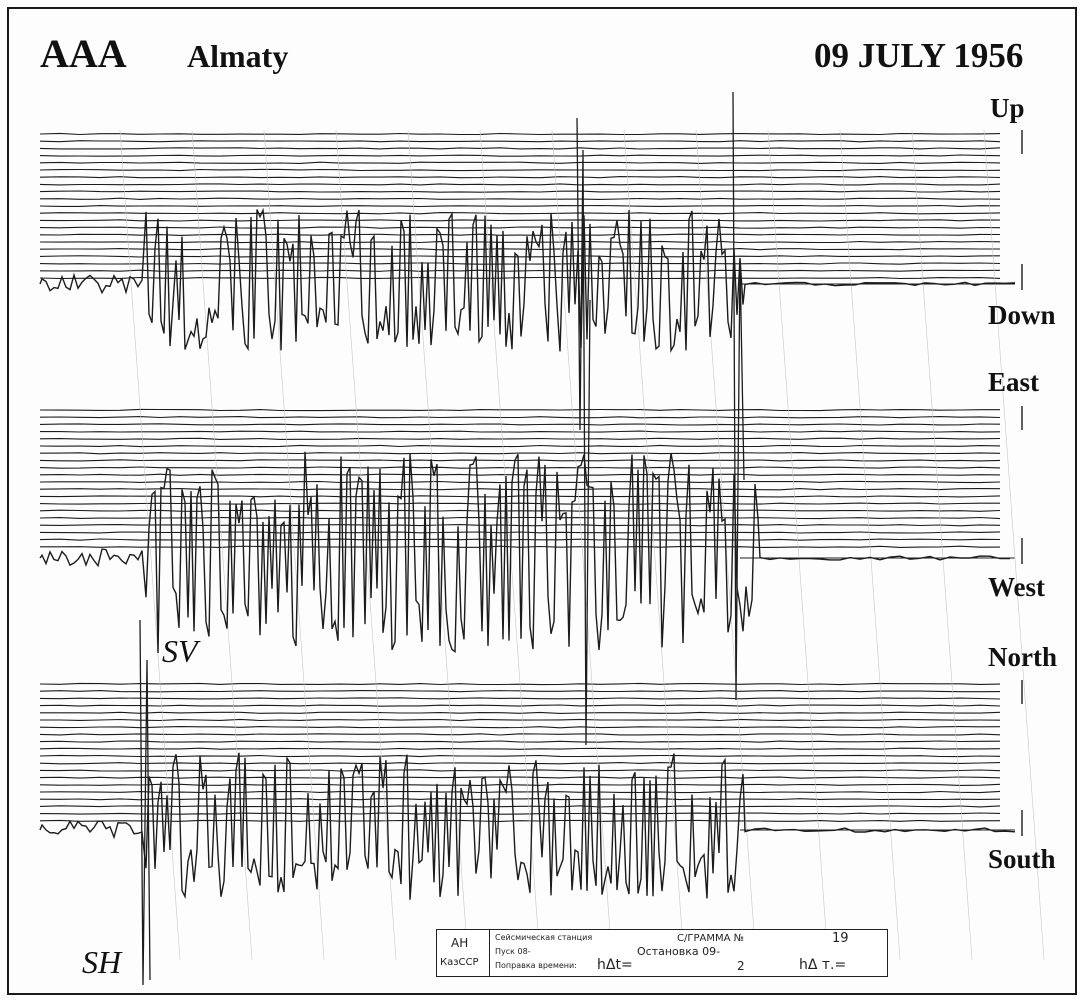 This screenshot has height=1008, width=1089. Describe the element at coordinates (615, 965) in the screenshot. I see `stamp-hdt: hΔt=` at that location.